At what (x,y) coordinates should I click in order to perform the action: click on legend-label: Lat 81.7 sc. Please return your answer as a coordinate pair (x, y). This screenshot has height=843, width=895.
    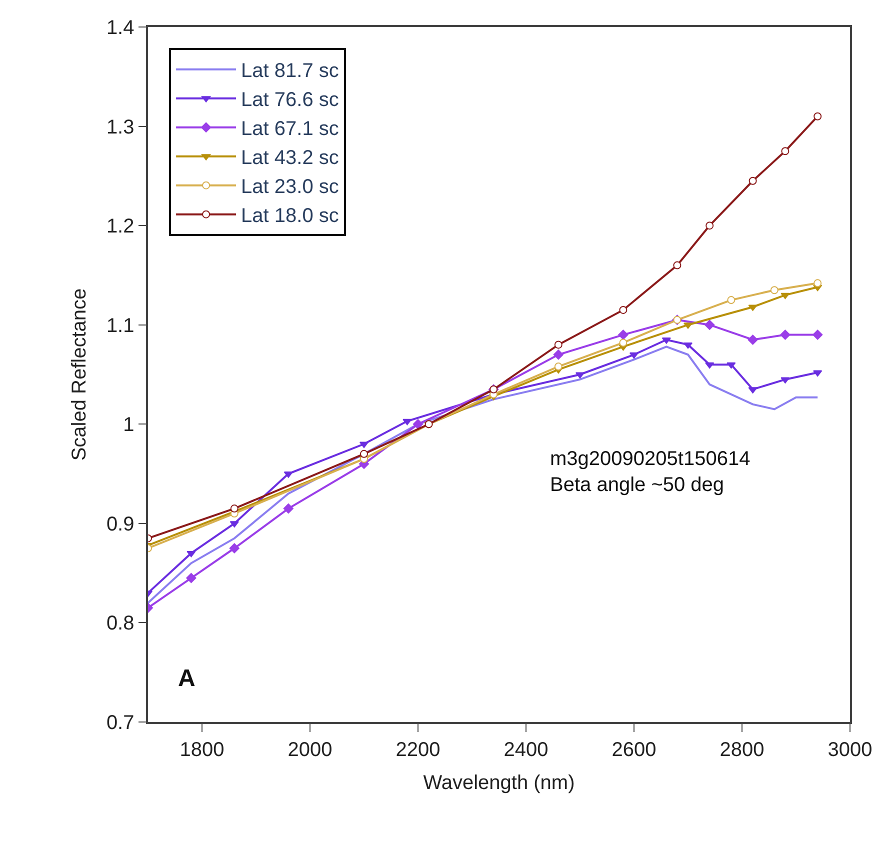
    Looking at the image, I should click on (290, 71).